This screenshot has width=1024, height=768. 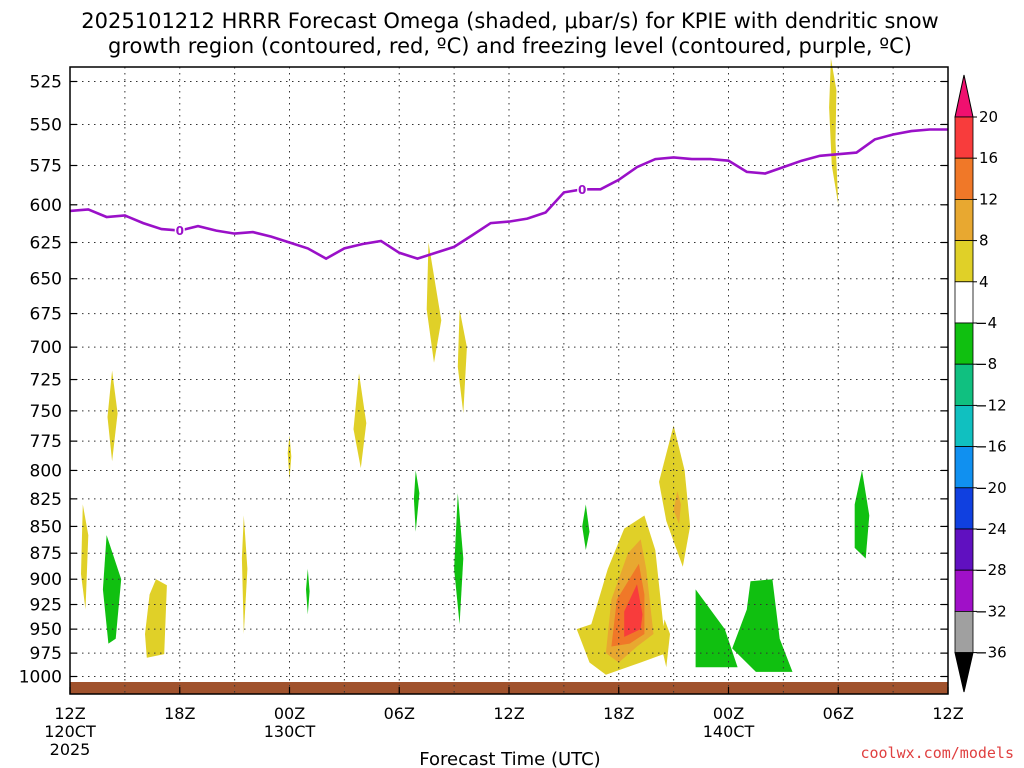 I want to click on y-tick-label-800: 800, so click(x=46, y=471).